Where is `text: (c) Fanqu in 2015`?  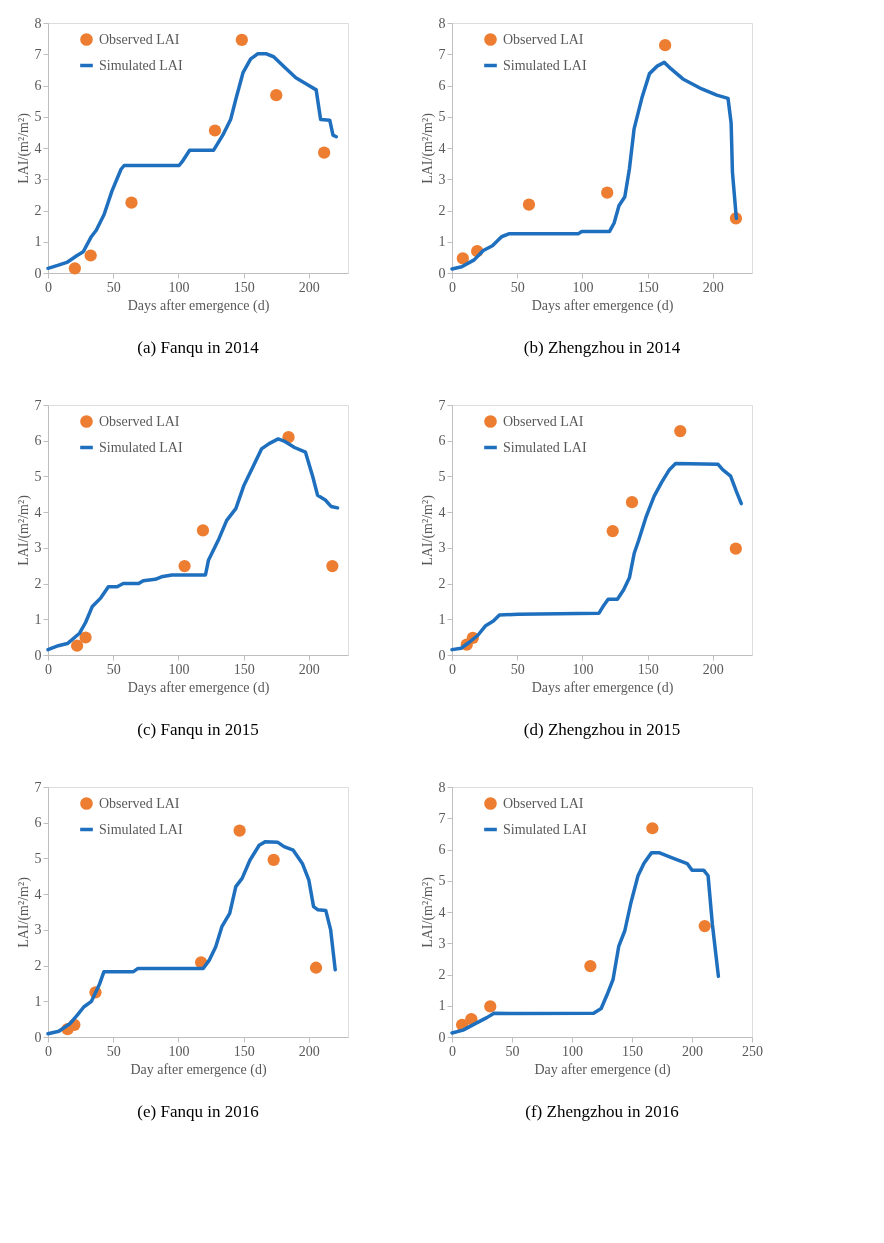
text: (c) Fanqu in 2015 is located at coordinates (198, 729).